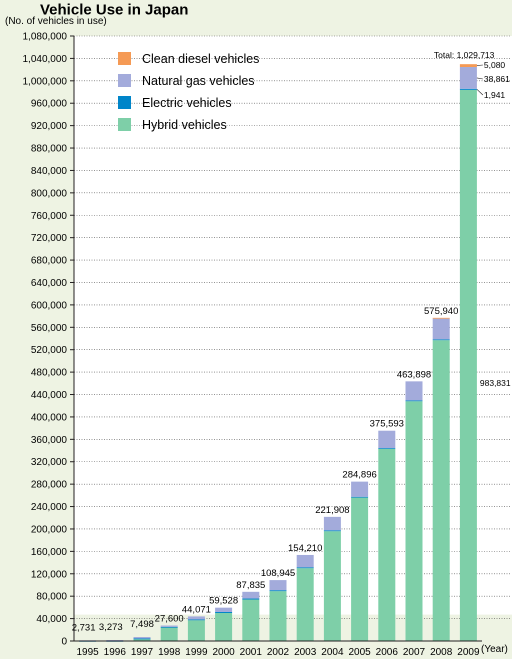  I want to click on bar-natural-gas-vehicles-2005, so click(360, 489).